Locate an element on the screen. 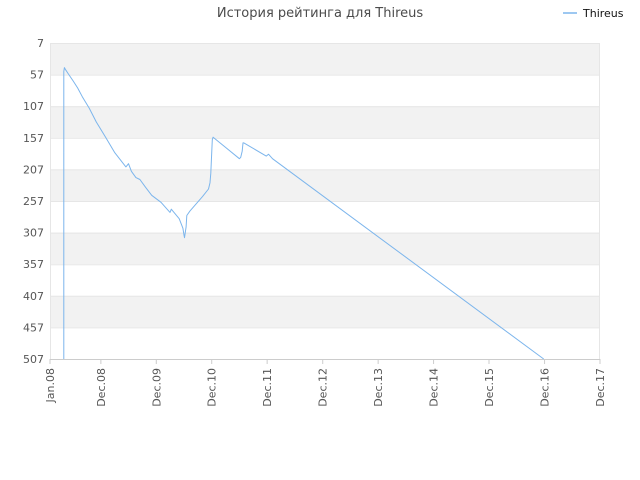 The width and height of the screenshot is (640, 480). chart-title: История рейтинга для Thireus is located at coordinates (320, 13).